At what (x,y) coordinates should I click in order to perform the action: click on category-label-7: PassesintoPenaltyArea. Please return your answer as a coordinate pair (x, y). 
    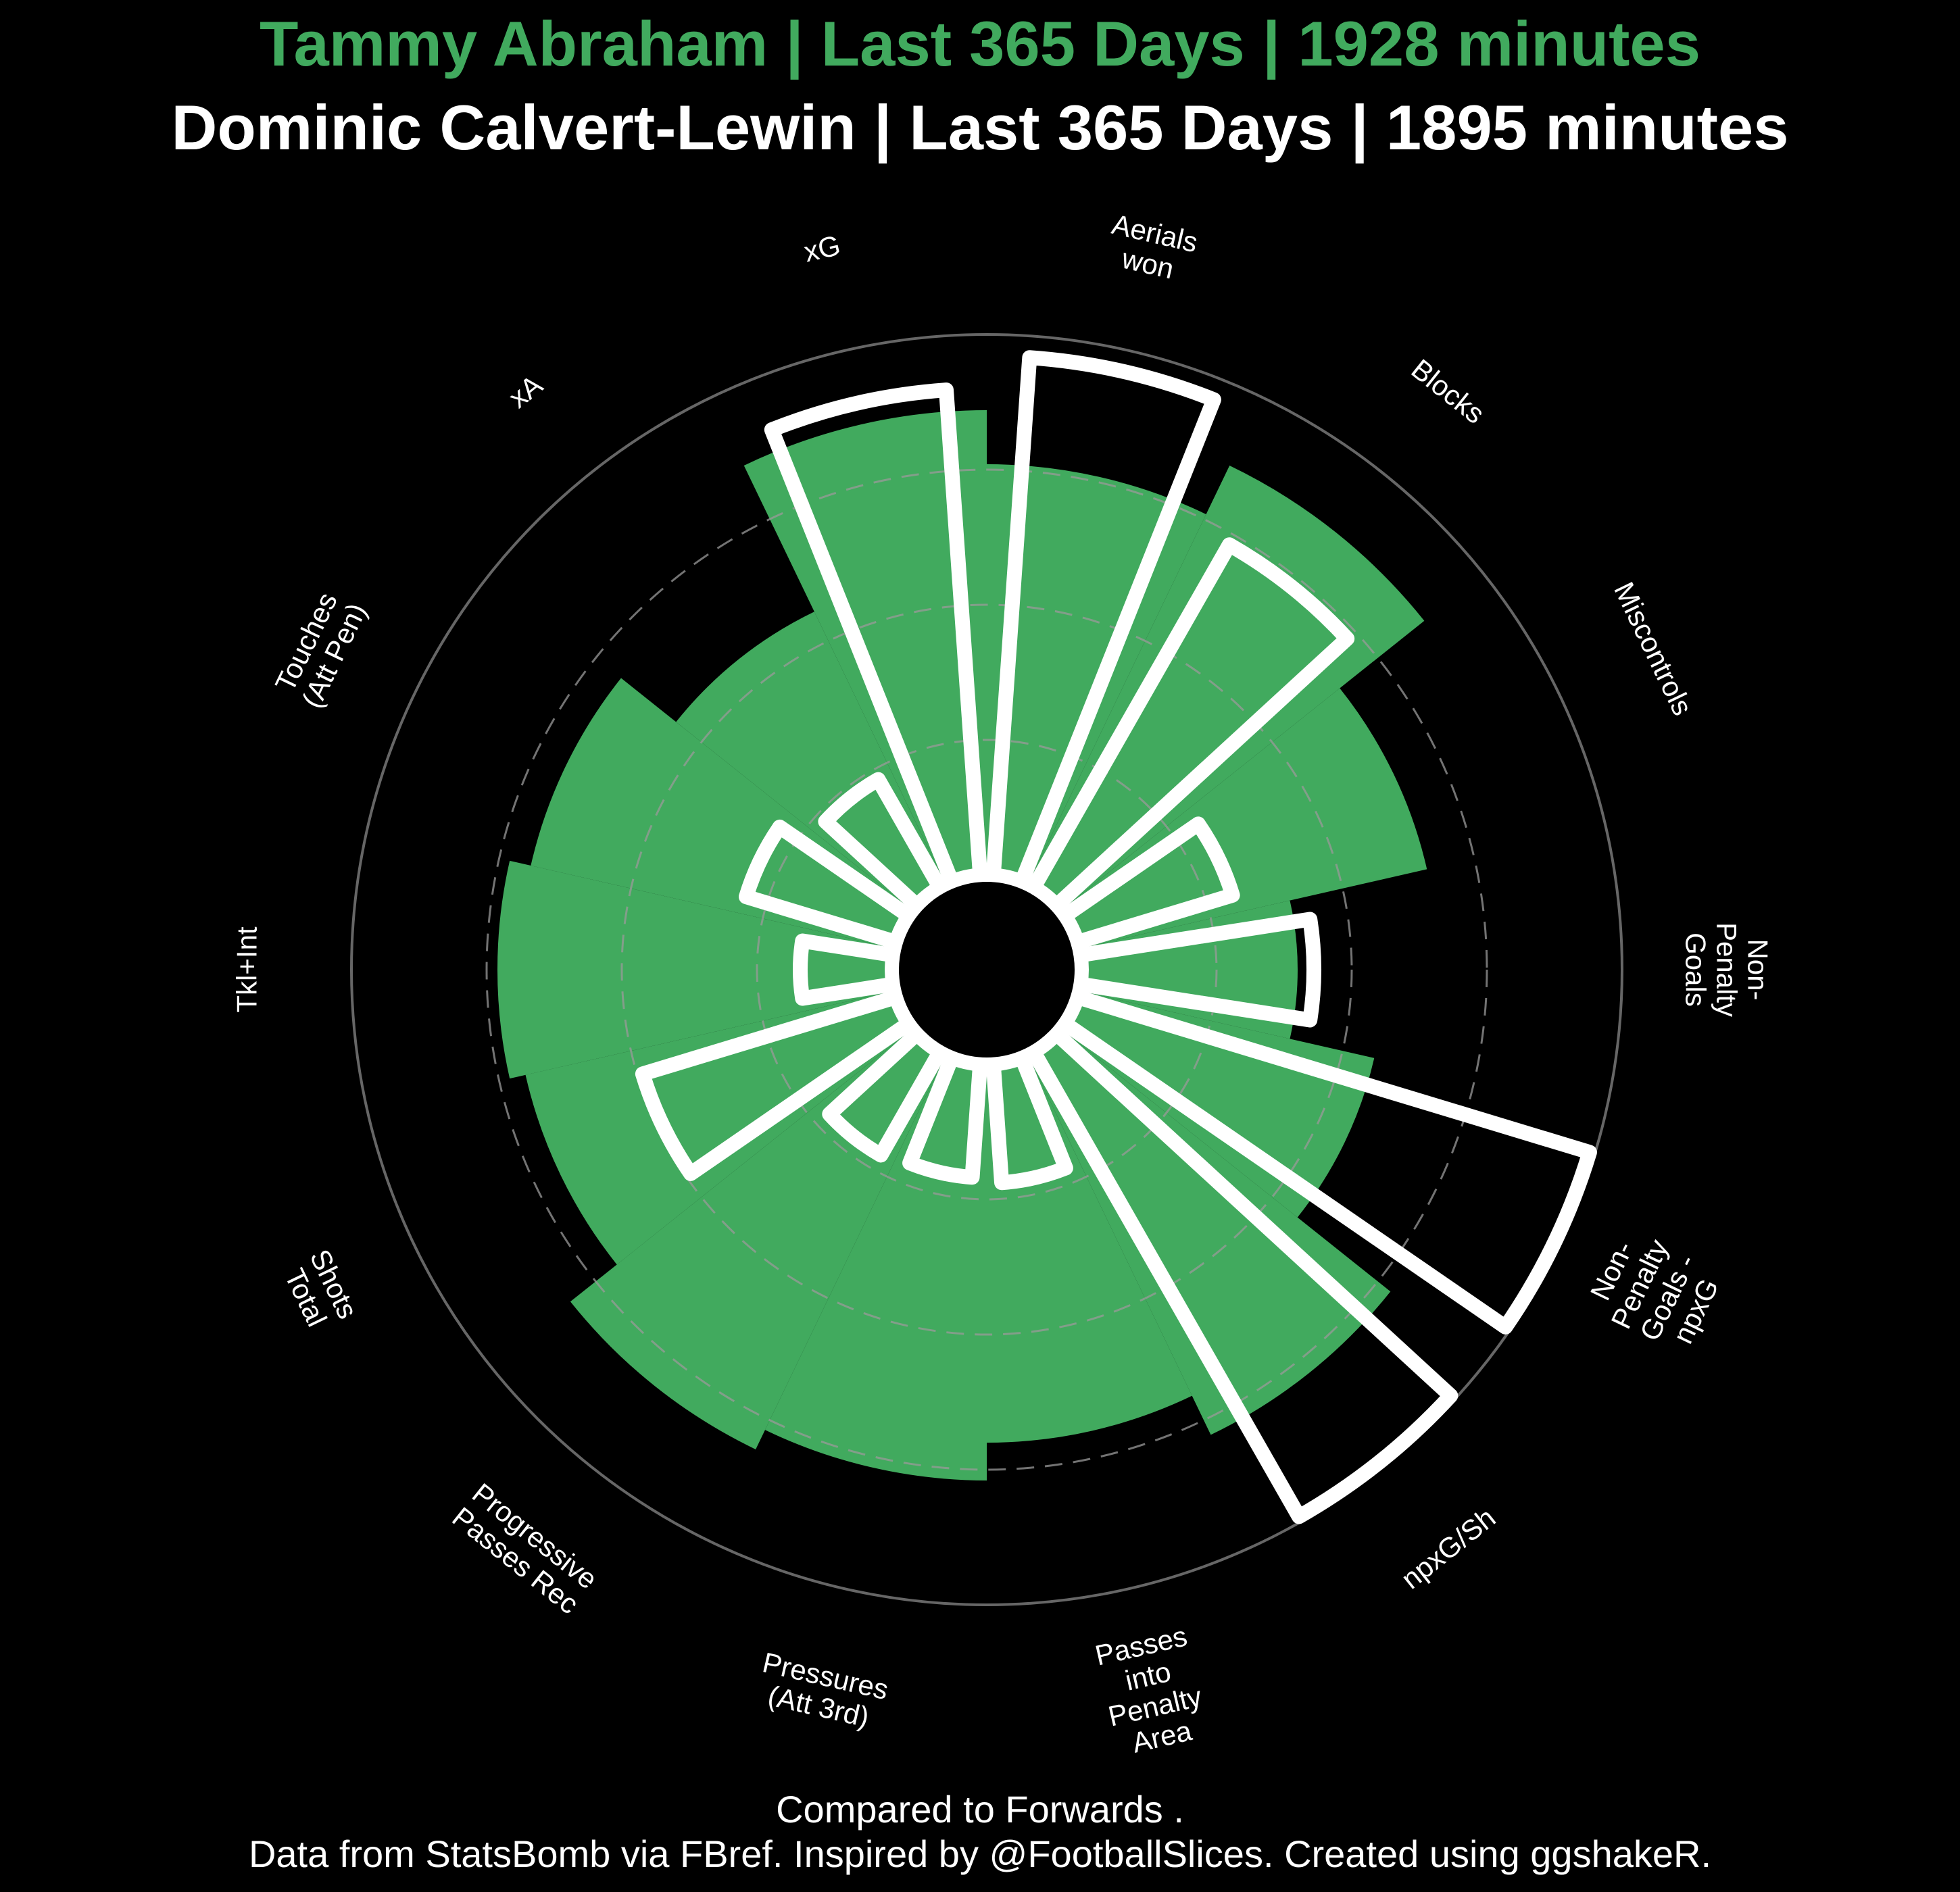
    Looking at the image, I should click on (1152, 1692).